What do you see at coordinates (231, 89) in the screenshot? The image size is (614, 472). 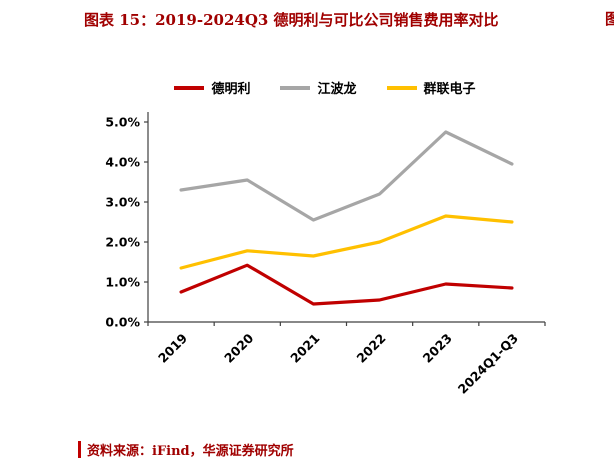 I see `legend-label-demingli: 德明利` at bounding box center [231, 89].